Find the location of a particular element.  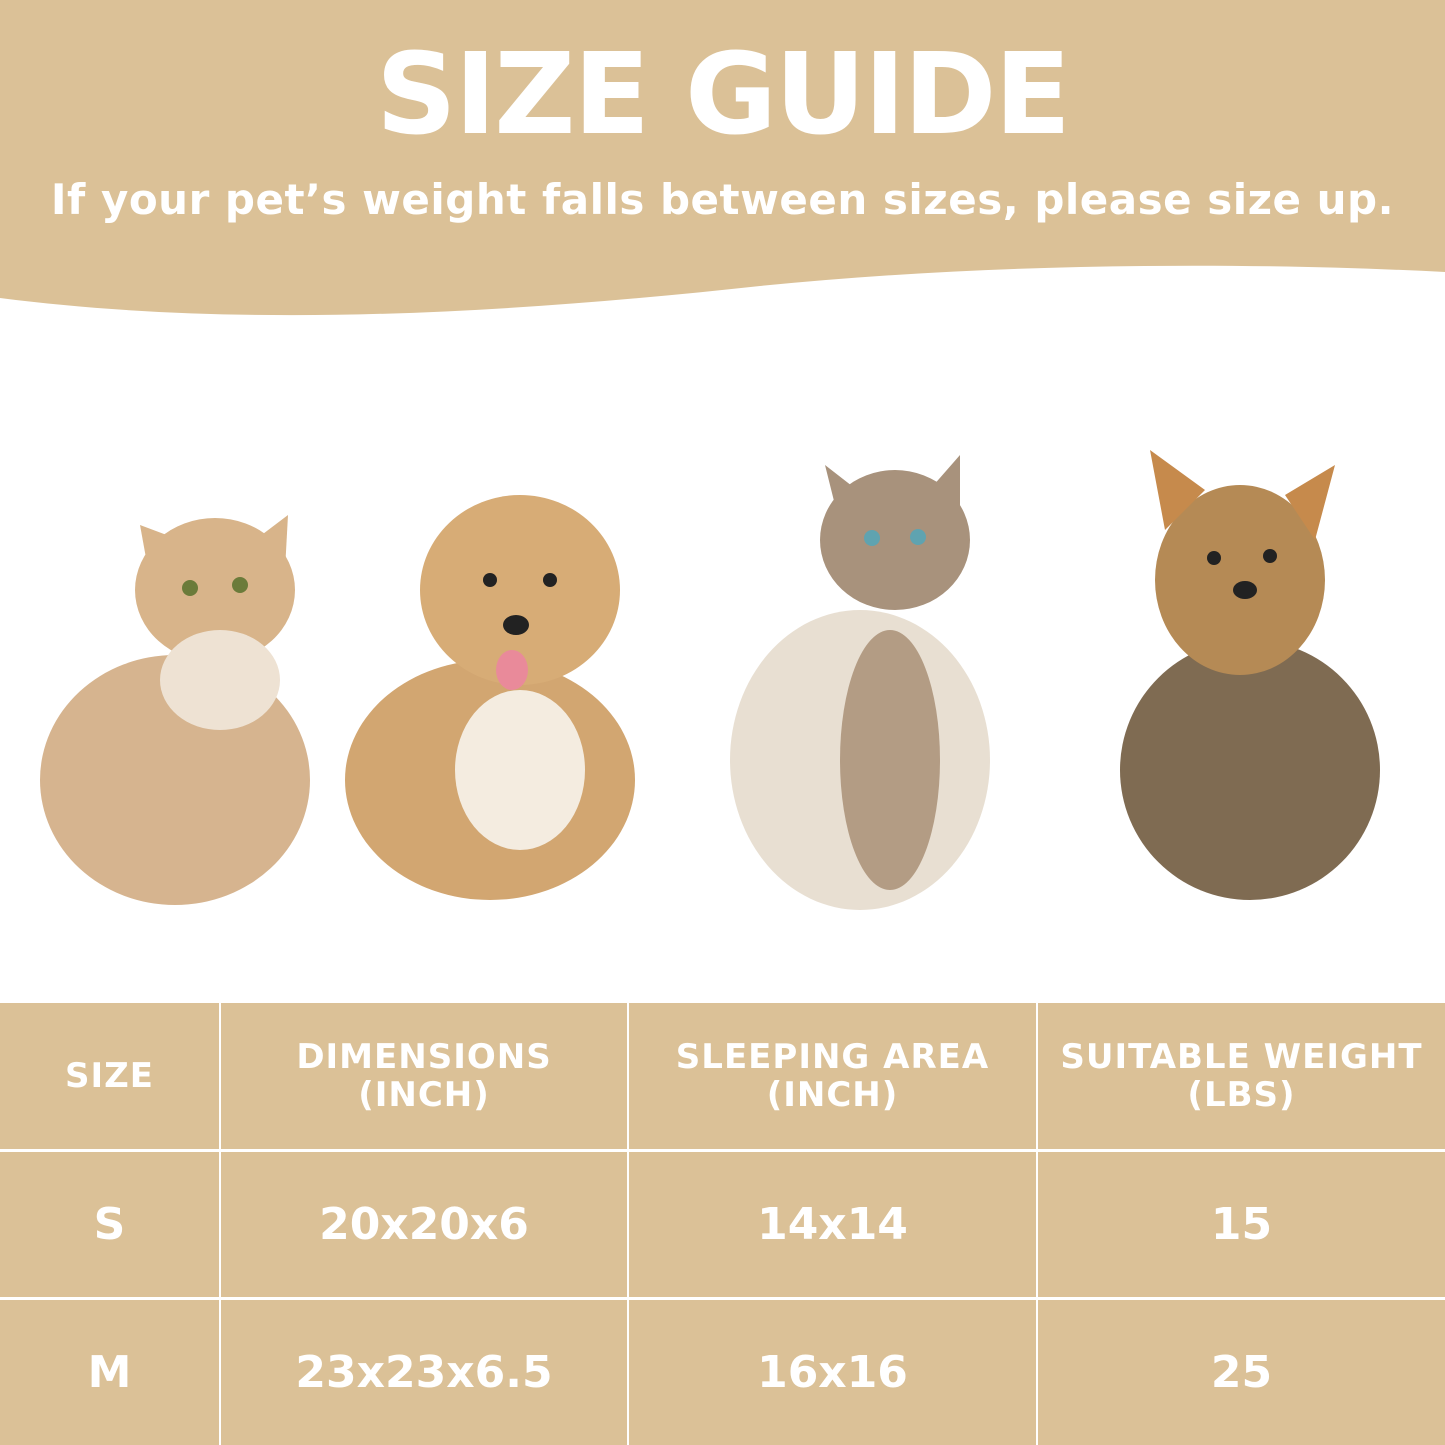

row-m-size: M is located at coordinates (109, 1372).